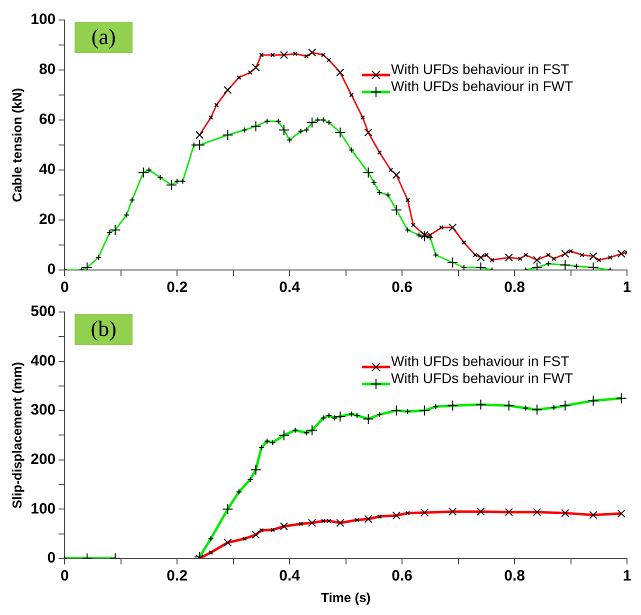 This screenshot has width=641, height=615. I want to click on y-tick-label: 400, so click(43, 361).